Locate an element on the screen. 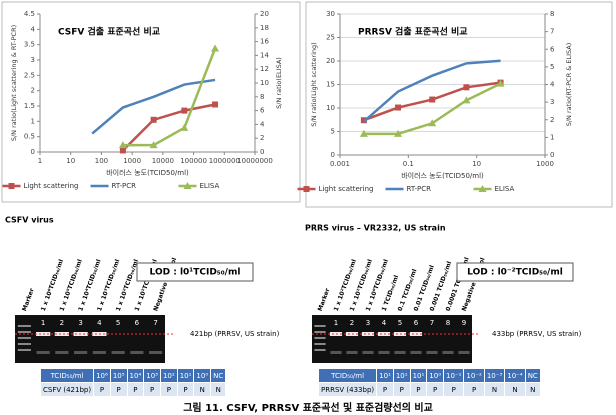 The image size is (616, 415). y2-tick-label: 6 is located at coordinates (552, 49).